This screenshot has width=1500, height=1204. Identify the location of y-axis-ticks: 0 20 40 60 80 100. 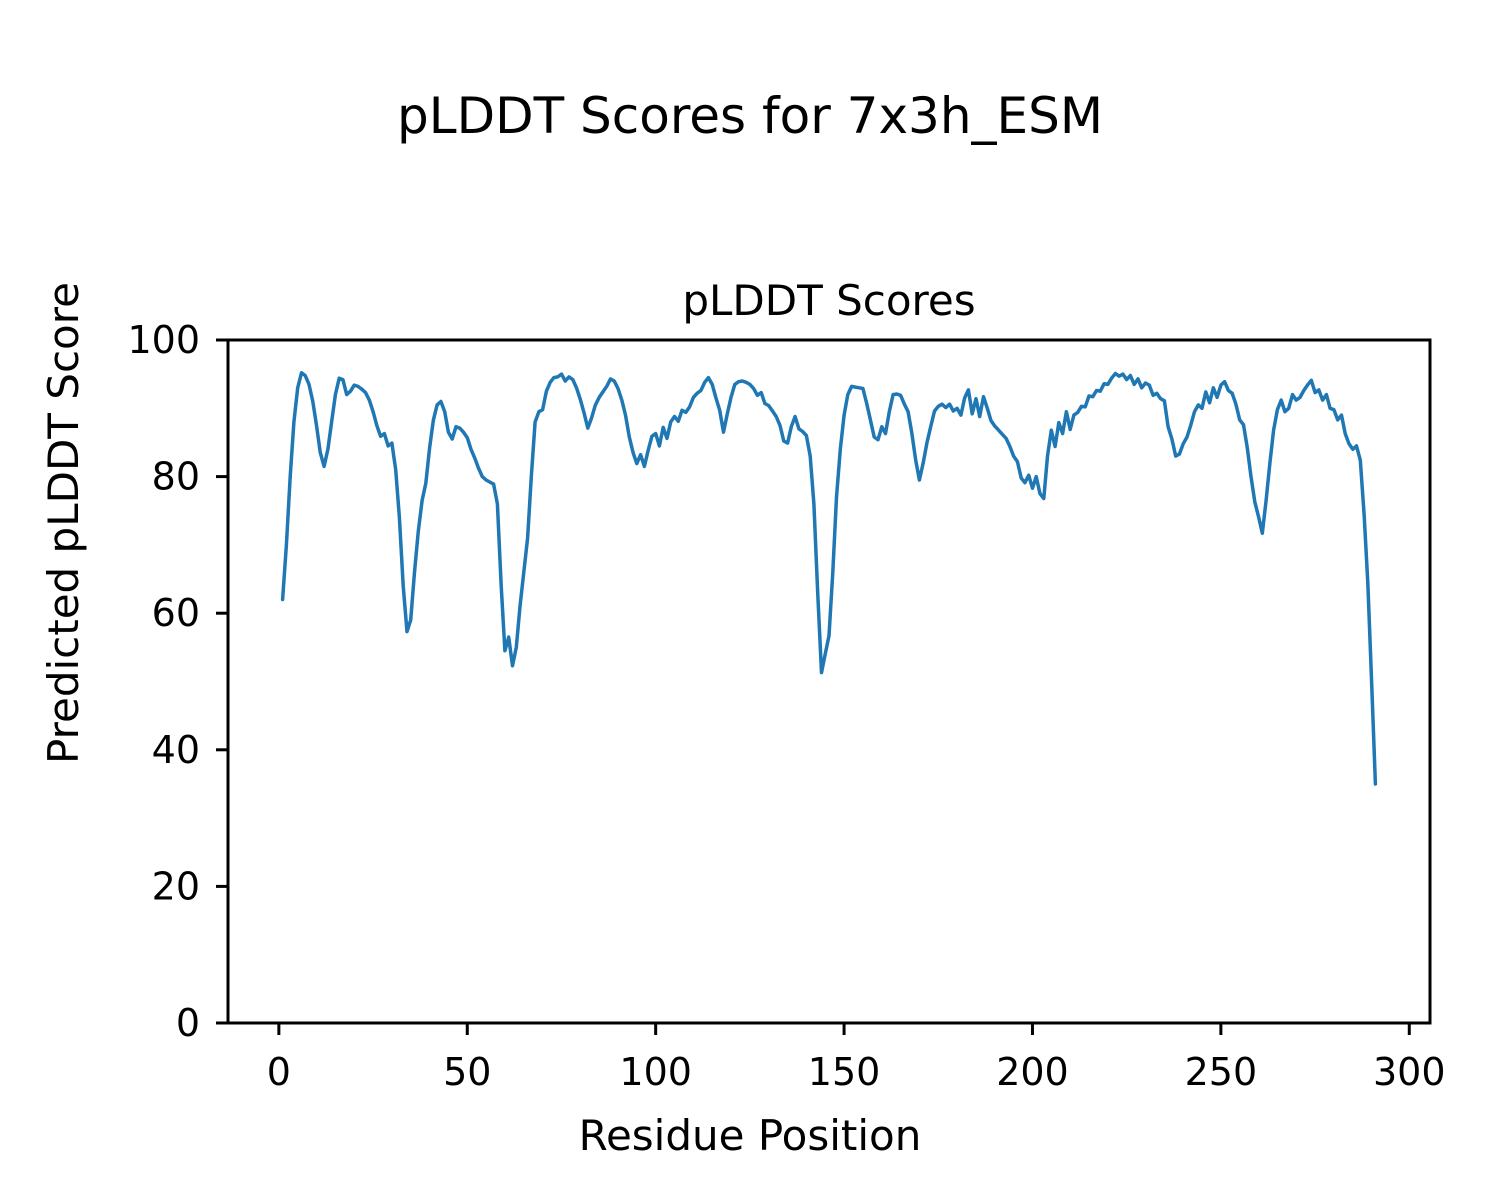
(177, 681).